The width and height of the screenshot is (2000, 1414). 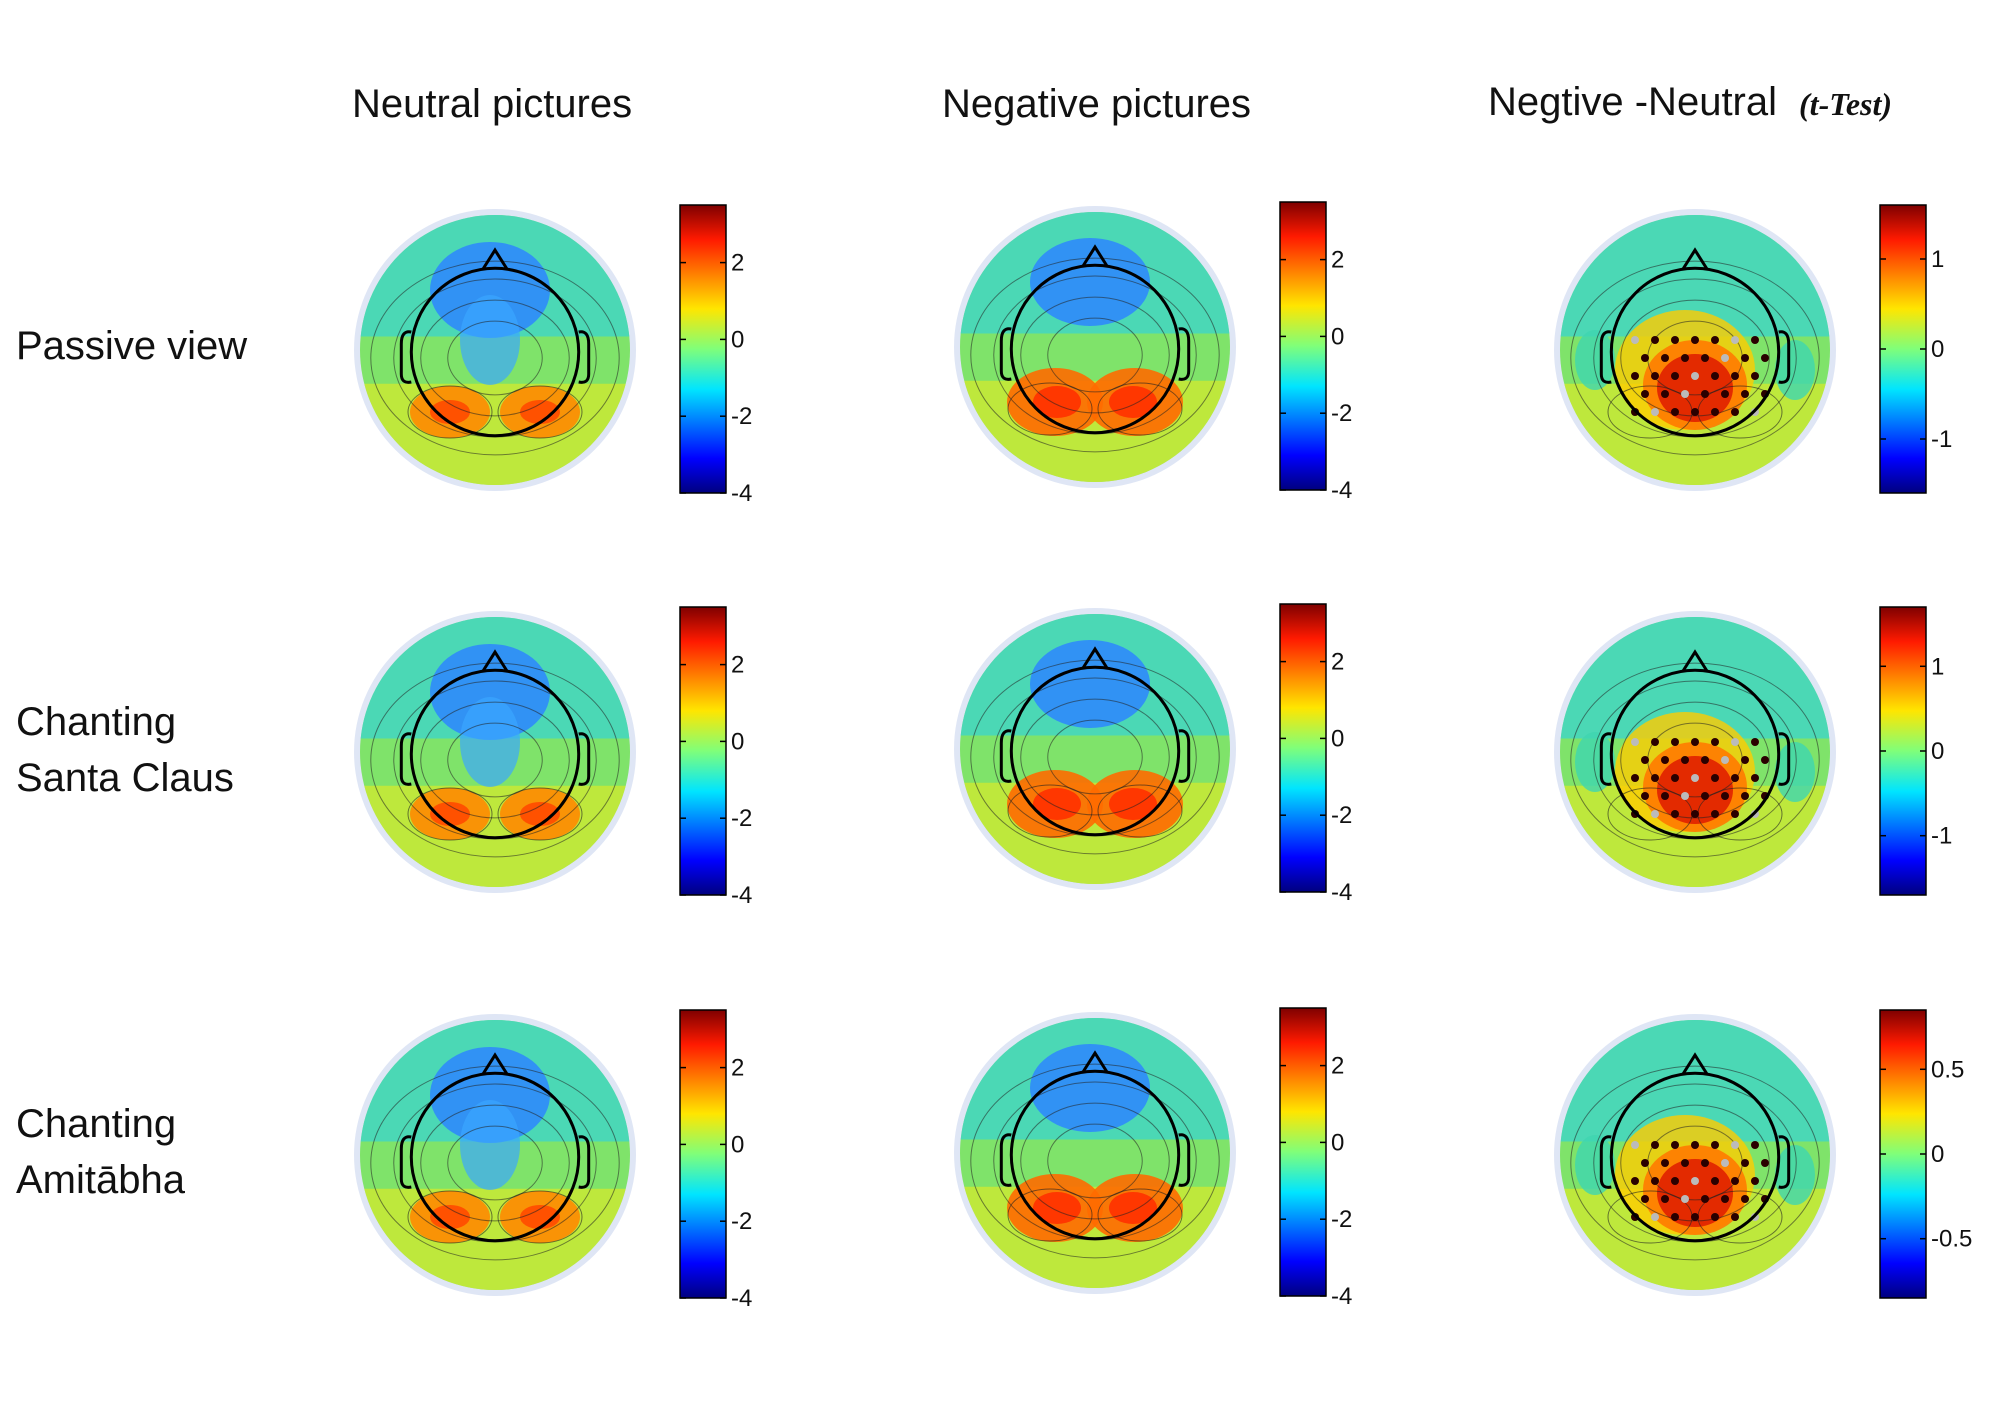 What do you see at coordinates (1153, 1158) in the screenshot?
I see `topomap-amitabha-negative: 2 0 -2 -4` at bounding box center [1153, 1158].